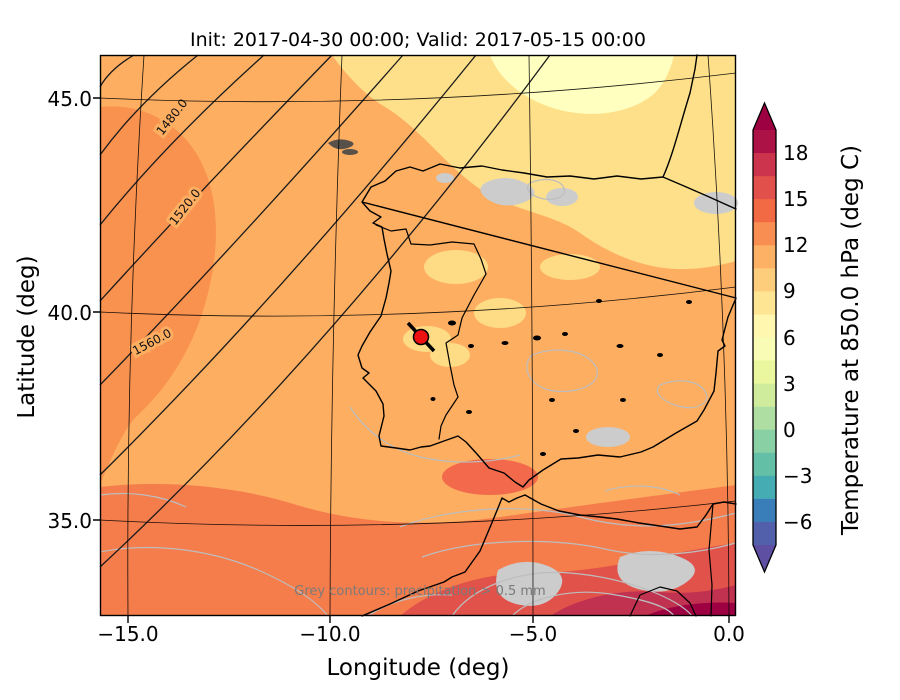 The width and height of the screenshot is (900, 700). I want to click on colorbar-tick-label: 0, so click(789, 429).